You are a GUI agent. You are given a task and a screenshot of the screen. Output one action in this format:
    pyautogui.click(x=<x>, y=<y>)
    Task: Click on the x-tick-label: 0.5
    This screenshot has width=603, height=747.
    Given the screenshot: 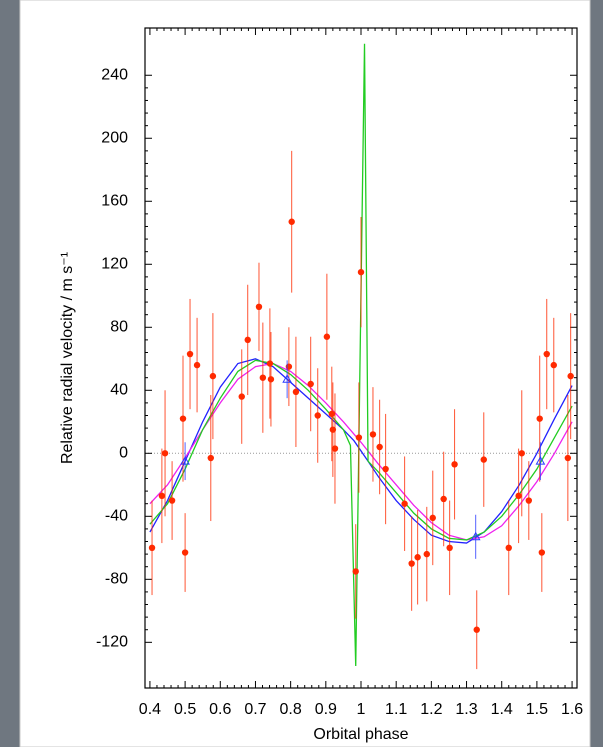 What is the action you would take?
    pyautogui.click(x=185, y=709)
    